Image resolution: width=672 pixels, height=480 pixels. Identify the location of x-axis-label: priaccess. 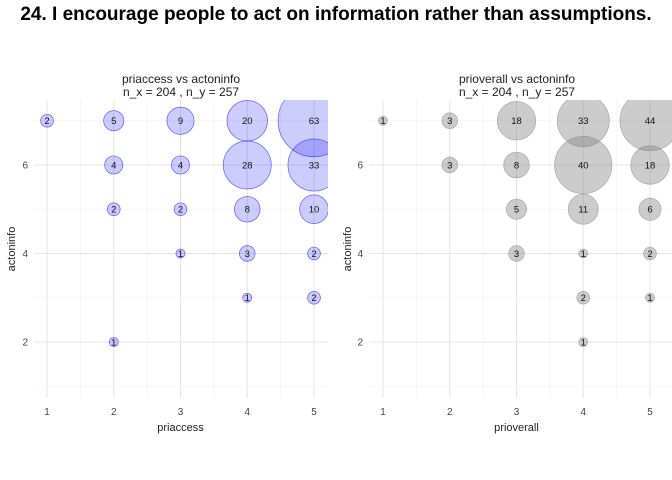
(180, 428).